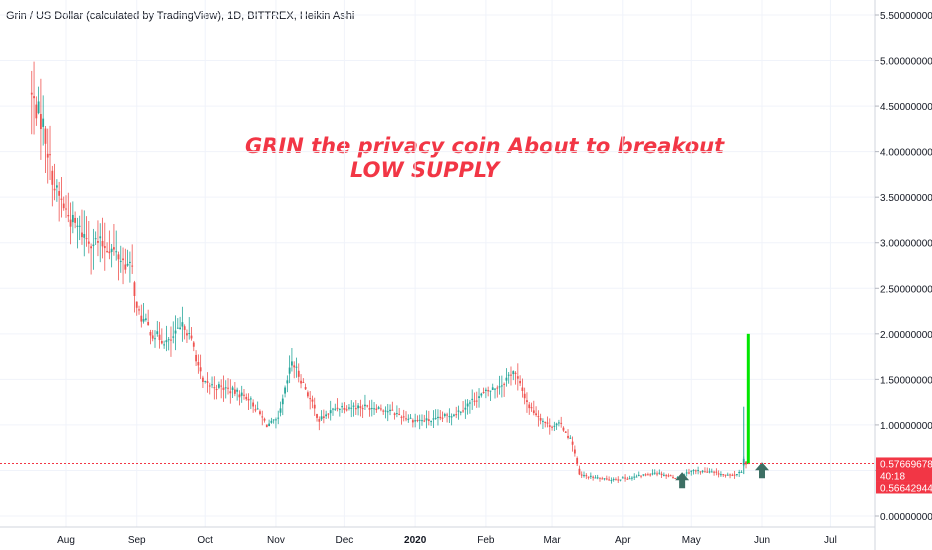  What do you see at coordinates (722, 475) in the screenshot?
I see `arrow-markers` at bounding box center [722, 475].